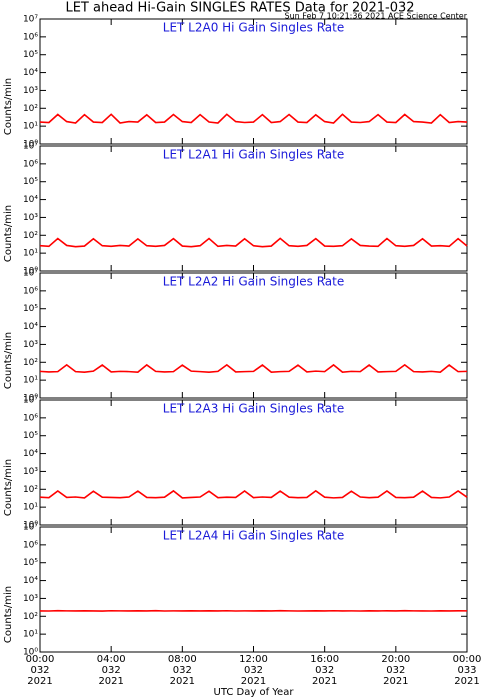  What do you see at coordinates (253, 536) in the screenshot?
I see `panel-label: LET L2A4 Hi Gain Singles Rate` at bounding box center [253, 536].